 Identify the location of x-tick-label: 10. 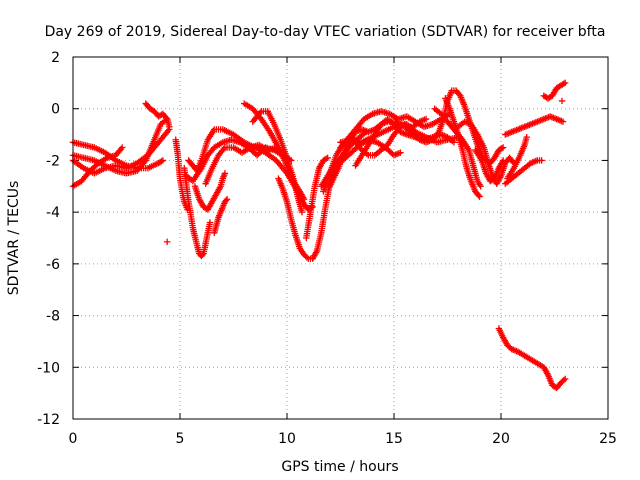
(287, 439).